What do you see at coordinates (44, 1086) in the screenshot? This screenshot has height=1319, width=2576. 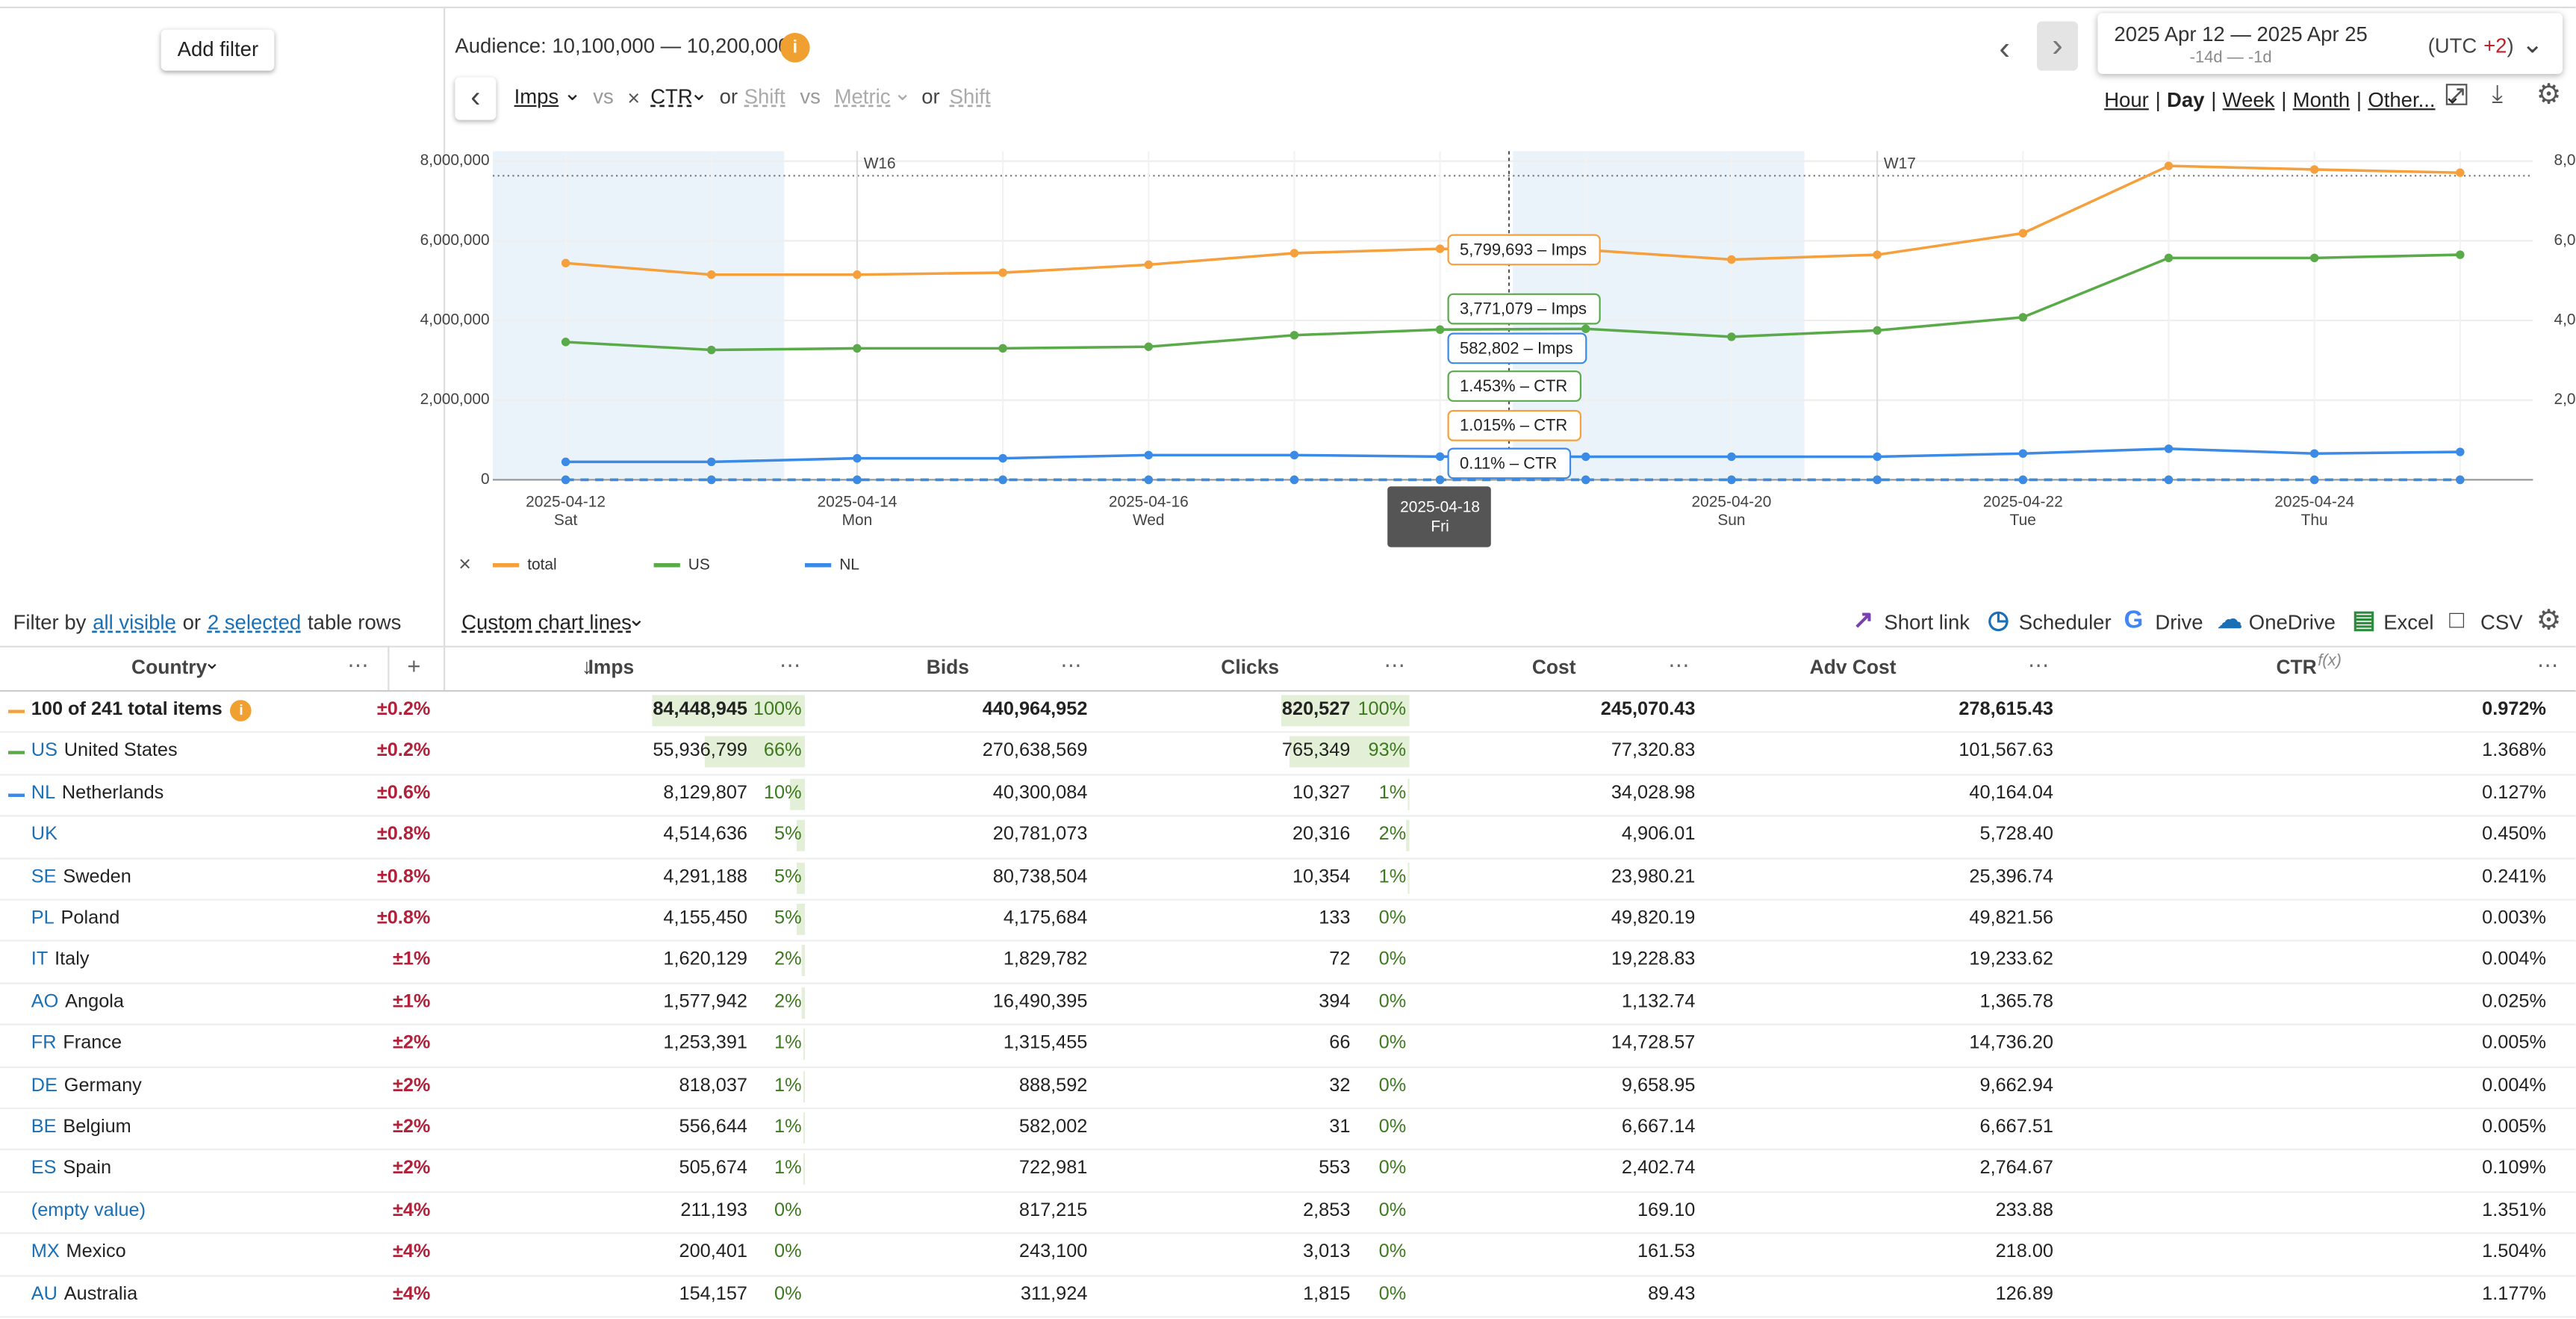 I see `country-code: DE` at bounding box center [44, 1086].